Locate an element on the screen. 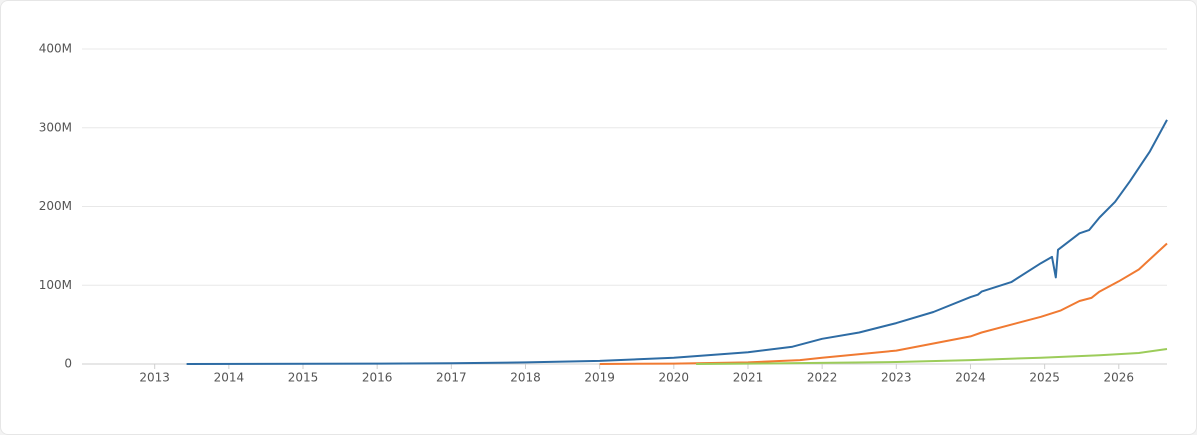 This screenshot has height=435, width=1197. x-tick-label: 2013 is located at coordinates (154, 378).